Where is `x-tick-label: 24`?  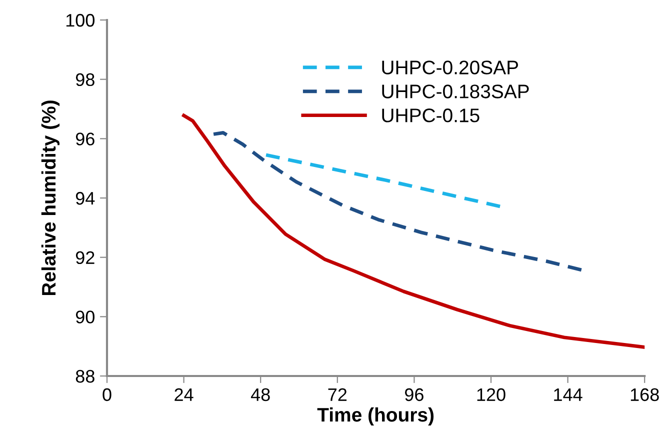 x-tick-label: 24 is located at coordinates (184, 394).